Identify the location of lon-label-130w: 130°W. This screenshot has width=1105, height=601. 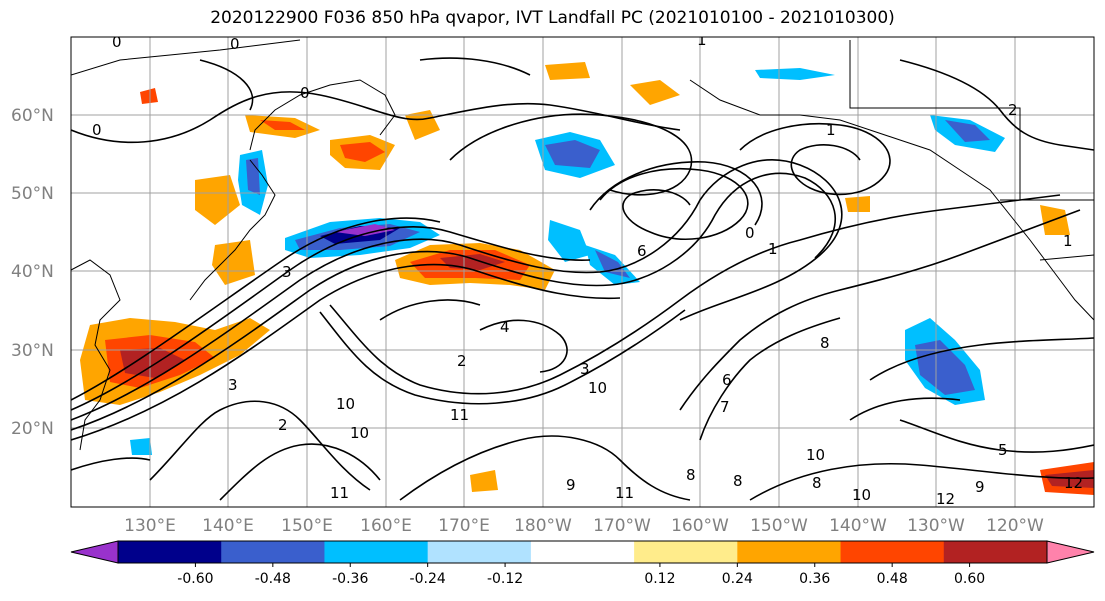
(936, 526).